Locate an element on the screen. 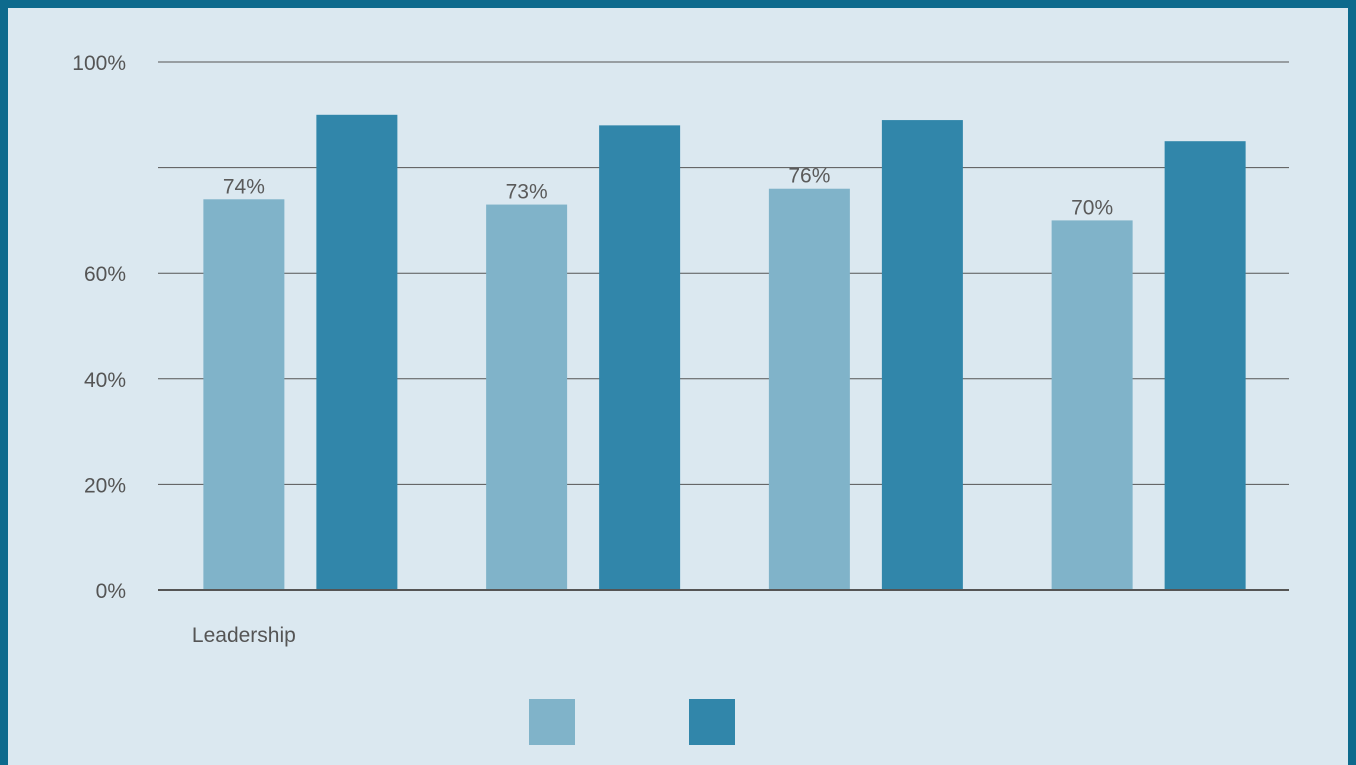  y-tick-label: 60% is located at coordinates (105, 274).